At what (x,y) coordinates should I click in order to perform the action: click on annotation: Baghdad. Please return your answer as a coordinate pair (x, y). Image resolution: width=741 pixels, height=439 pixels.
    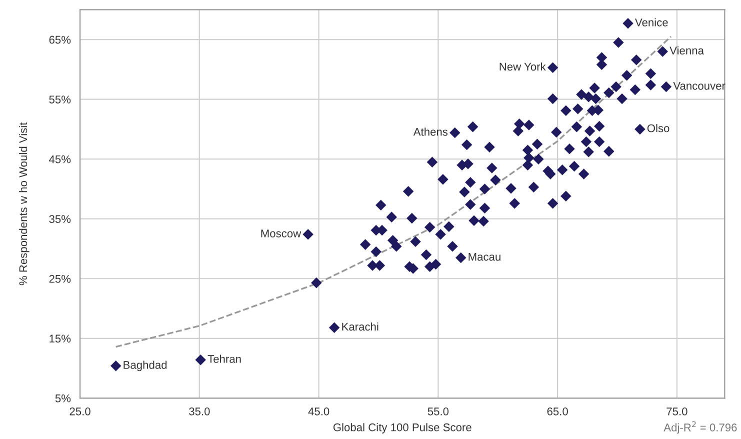
    Looking at the image, I should click on (145, 366).